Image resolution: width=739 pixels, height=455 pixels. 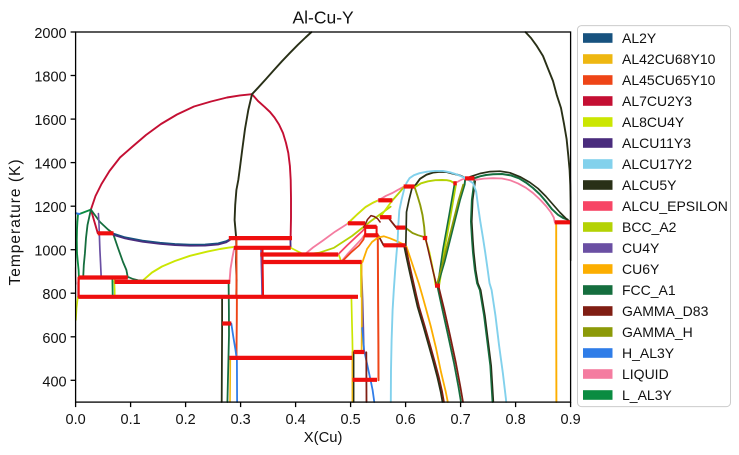 What do you see at coordinates (675, 206) in the screenshot?
I see `svg-text: ALCU_EPSILON` at bounding box center [675, 206].